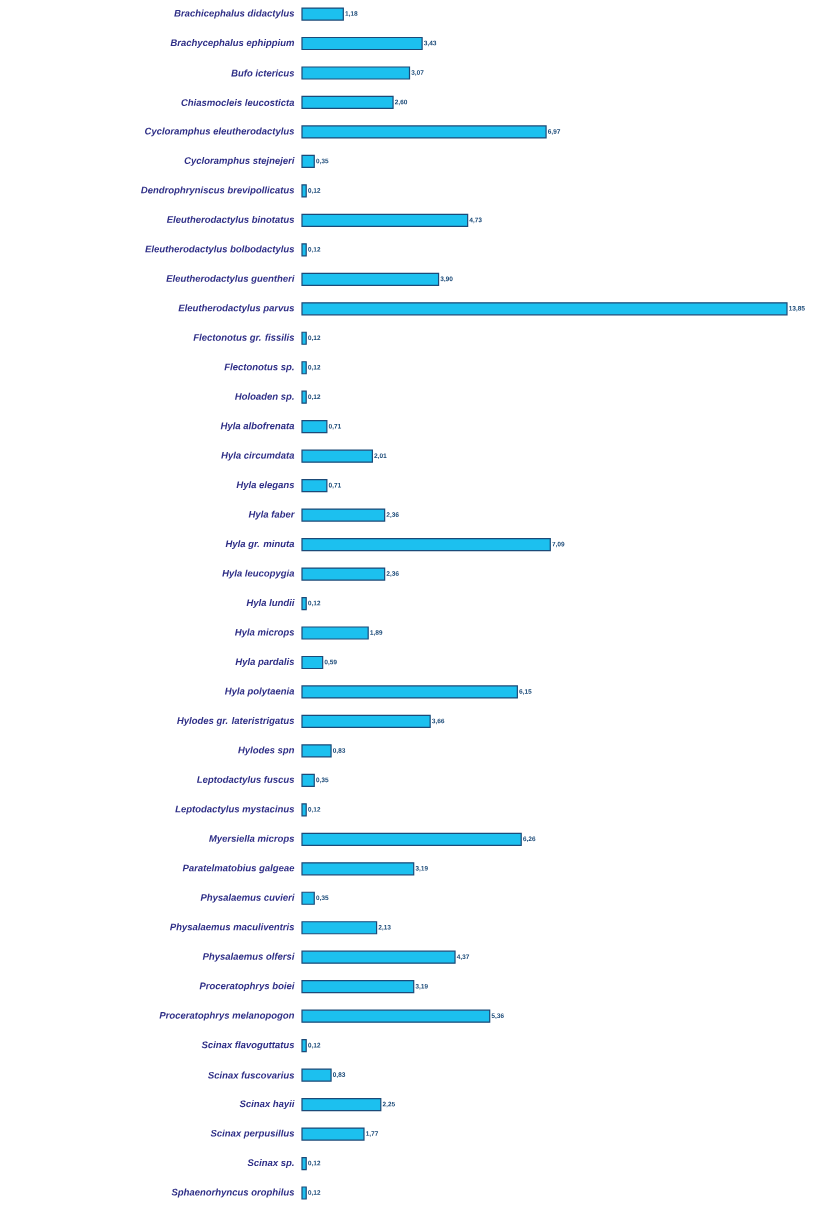 The width and height of the screenshot is (828, 1225). I want to click on y-tick-label: Hylodes gr. lateristrigatus, so click(236, 721).